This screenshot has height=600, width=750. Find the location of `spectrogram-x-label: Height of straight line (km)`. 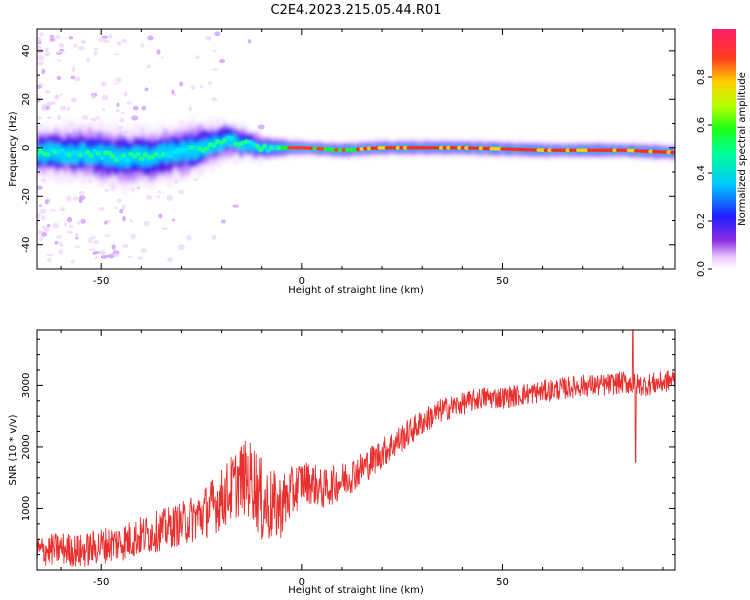

spectrogram-x-label: Height of straight line (km) is located at coordinates (356, 290).